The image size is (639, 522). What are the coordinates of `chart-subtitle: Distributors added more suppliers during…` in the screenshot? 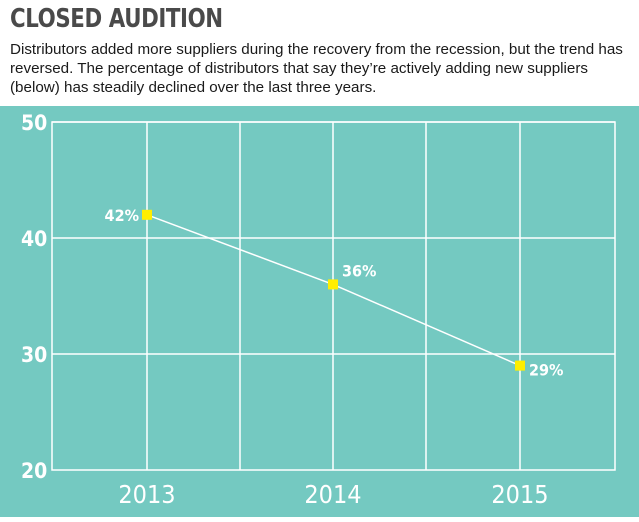 It's located at (316, 68).